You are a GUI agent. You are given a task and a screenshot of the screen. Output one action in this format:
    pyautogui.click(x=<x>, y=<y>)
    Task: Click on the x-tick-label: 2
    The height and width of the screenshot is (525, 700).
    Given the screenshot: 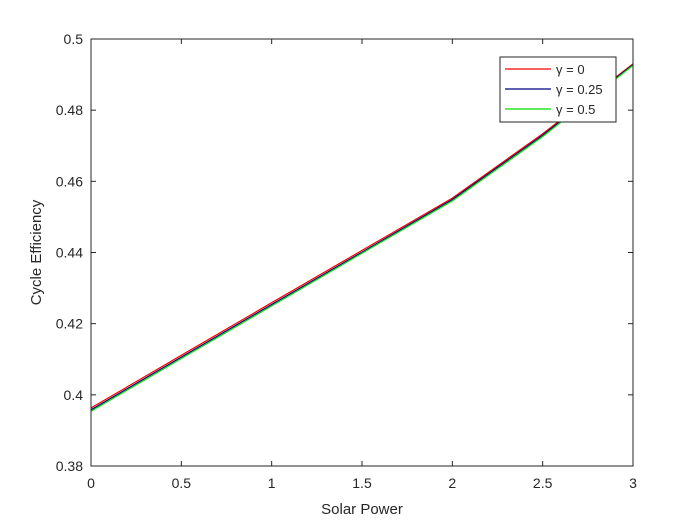 What is the action you would take?
    pyautogui.click(x=452, y=483)
    